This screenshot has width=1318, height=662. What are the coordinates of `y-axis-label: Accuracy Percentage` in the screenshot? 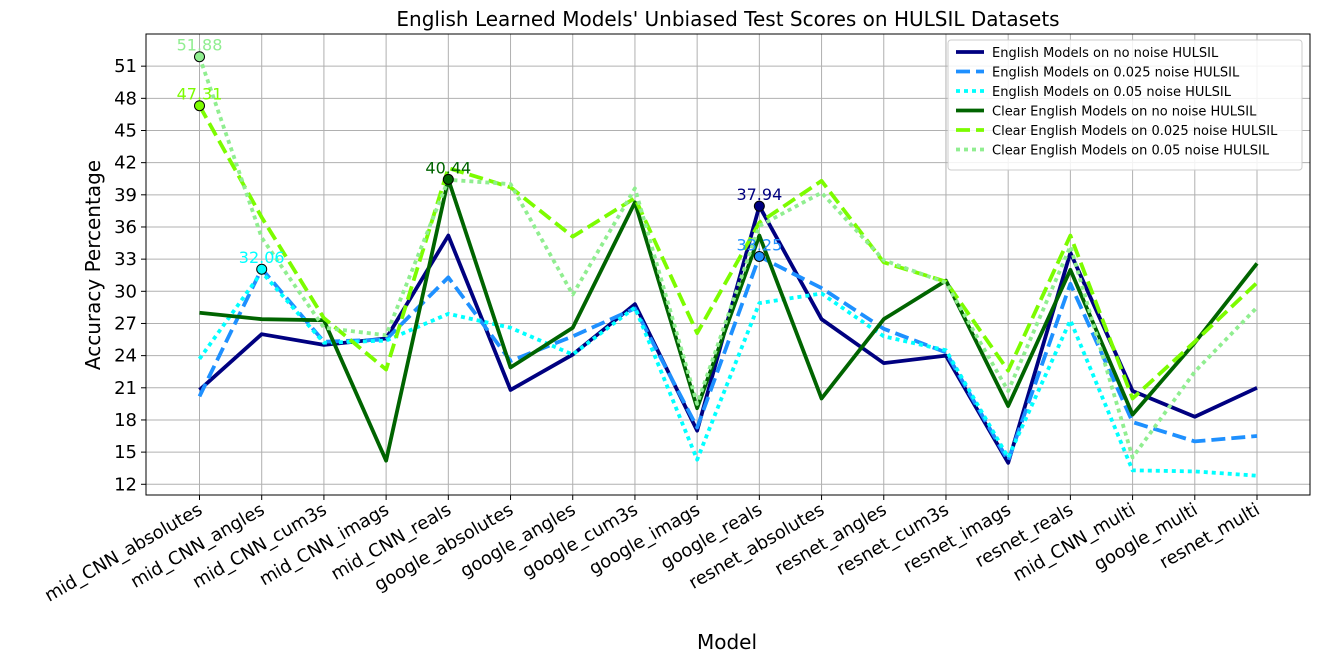 It's located at (93, 265).